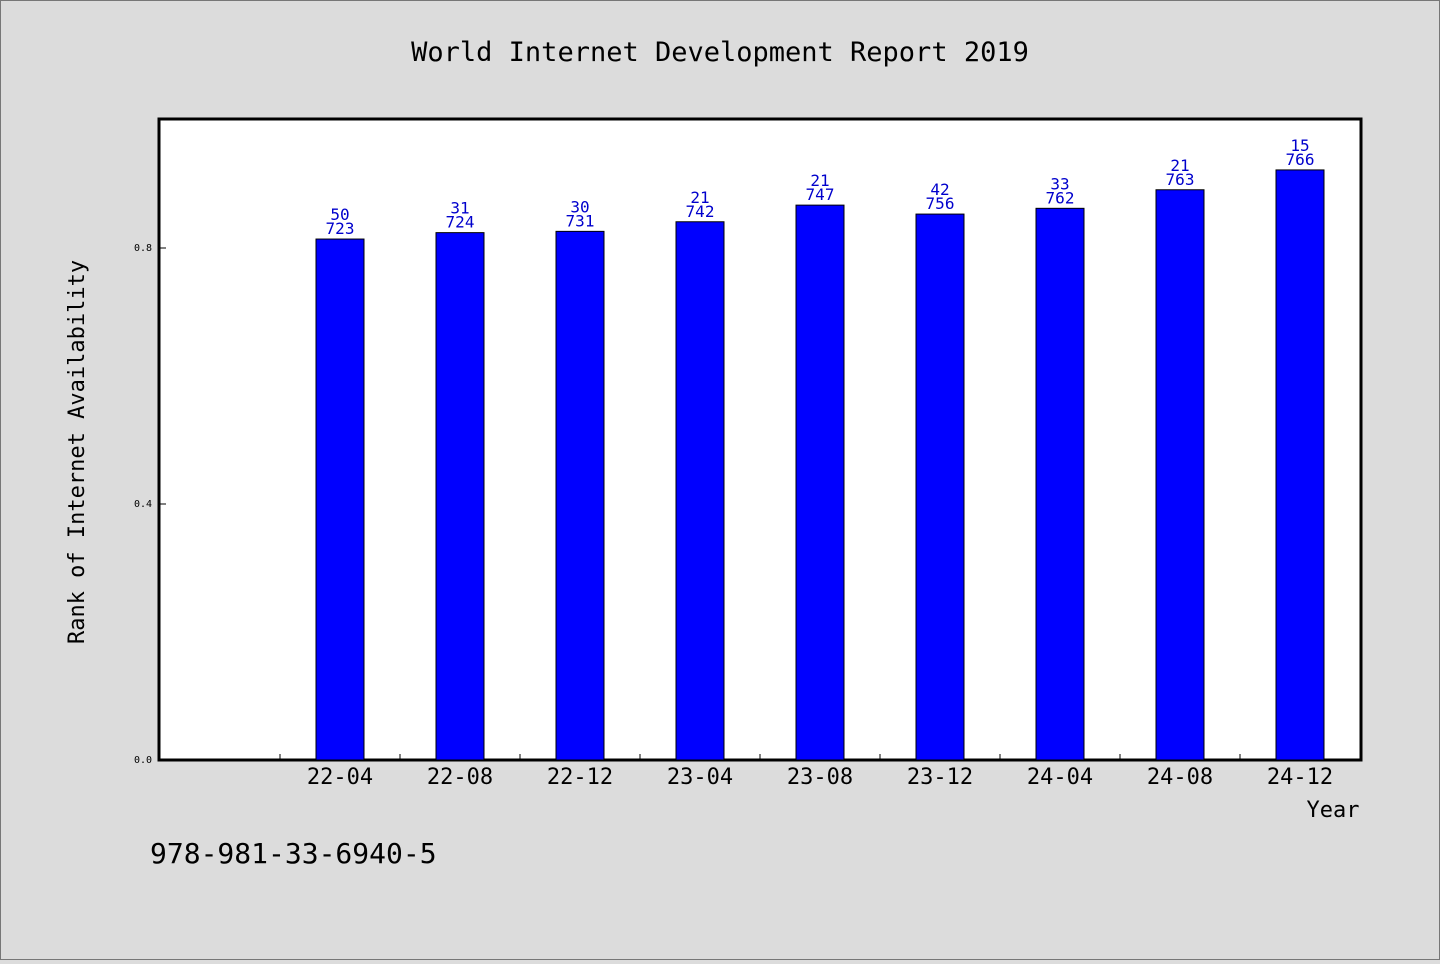 The height and width of the screenshot is (964, 1440). I want to click on y-tick-label: 0.4, so click(143, 504).